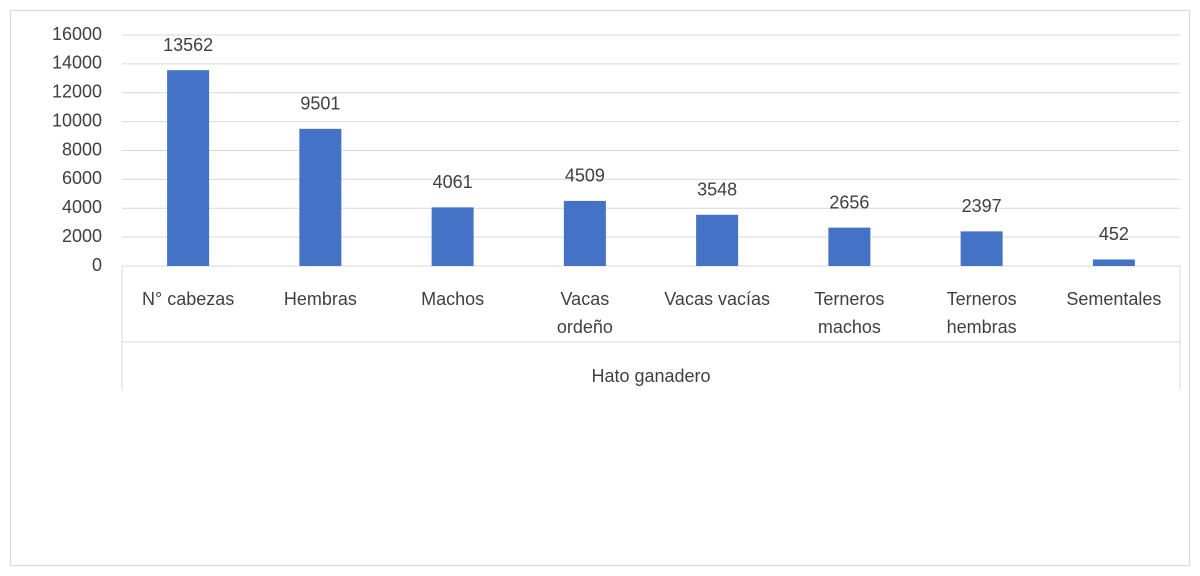 The image size is (1200, 576). What do you see at coordinates (82, 178) in the screenshot?
I see `y-tick-label: 6000` at bounding box center [82, 178].